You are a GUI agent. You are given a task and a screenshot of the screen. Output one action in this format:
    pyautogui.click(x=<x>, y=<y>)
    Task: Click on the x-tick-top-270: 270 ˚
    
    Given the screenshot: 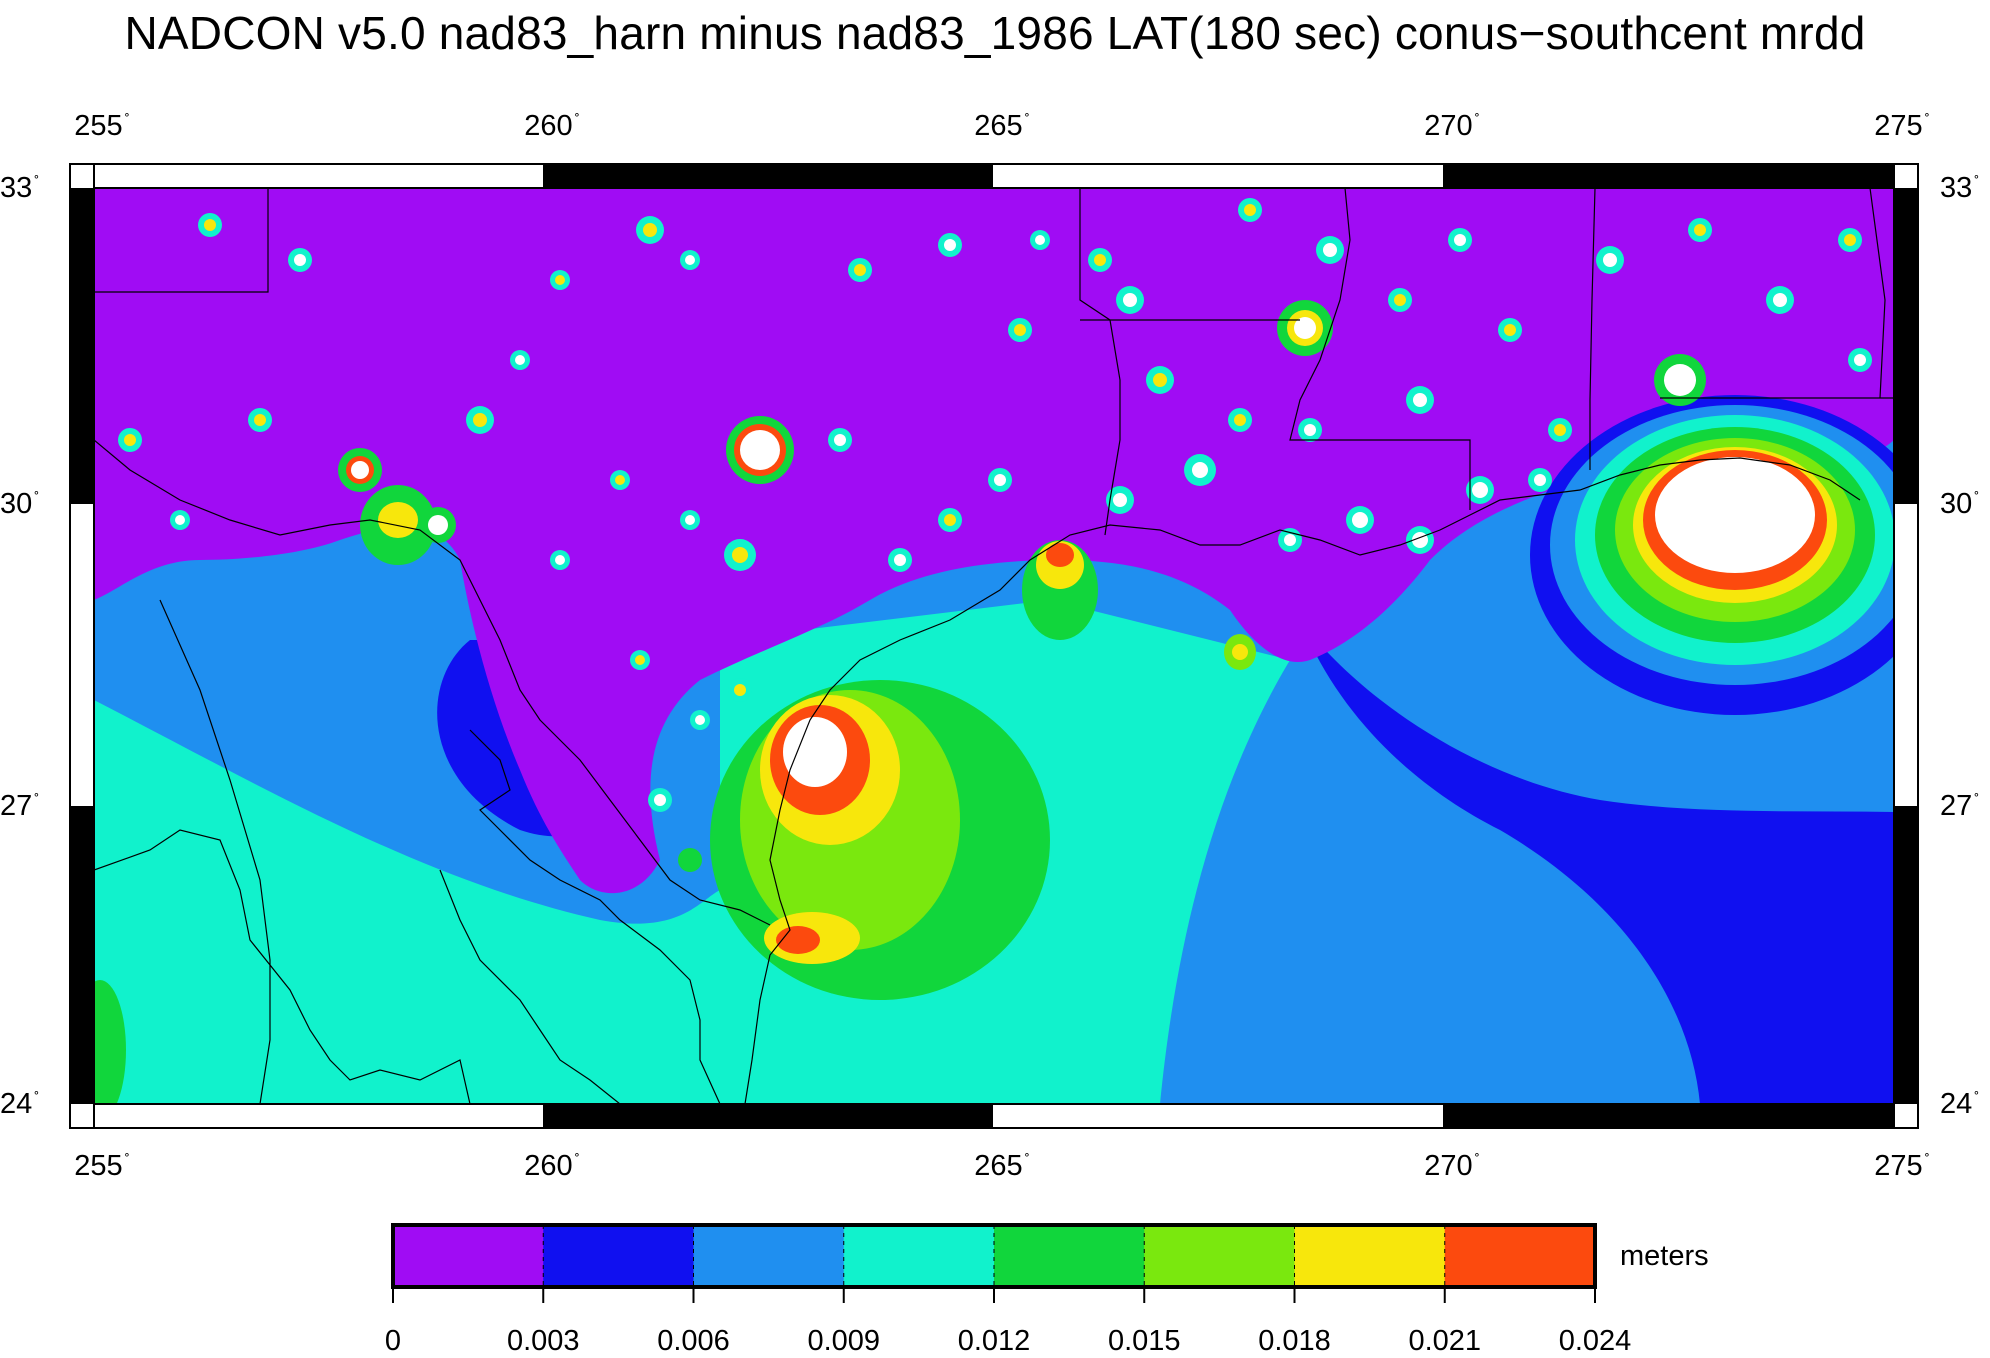 What is the action you would take?
    pyautogui.click(x=1452, y=126)
    